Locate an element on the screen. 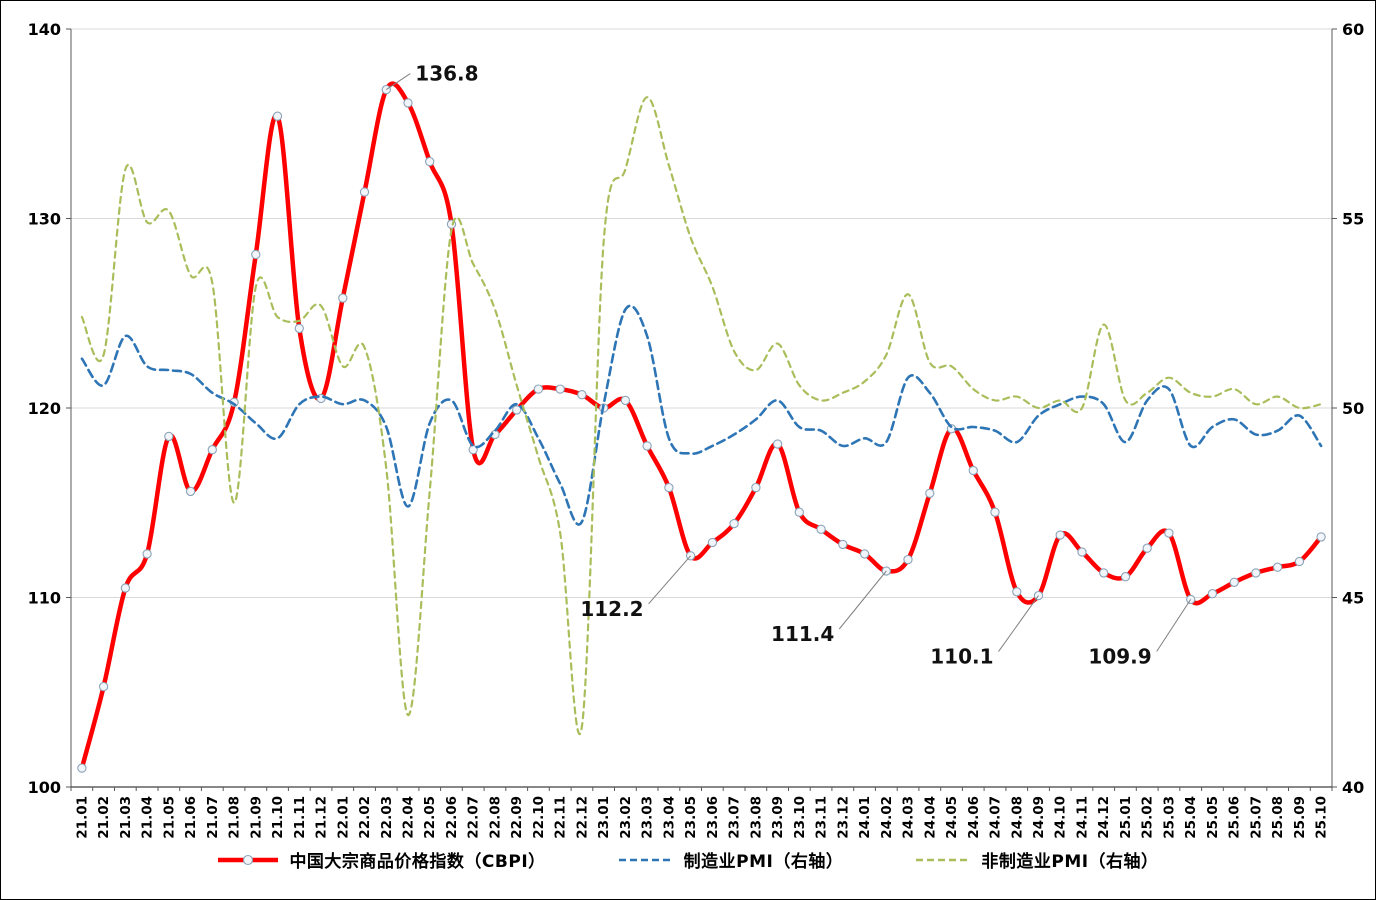  svg-text: 21.12 is located at coordinates (322, 817).